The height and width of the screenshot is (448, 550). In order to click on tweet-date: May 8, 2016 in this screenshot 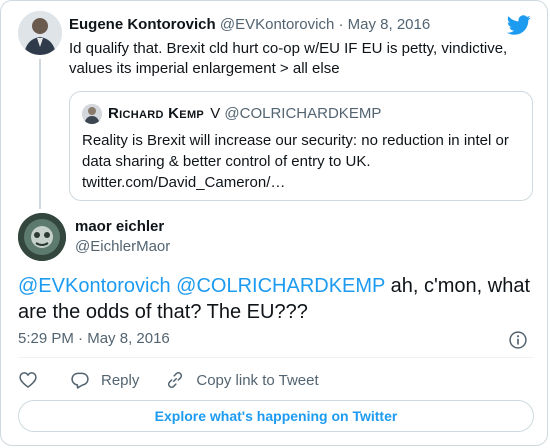, I will do `click(128, 338)`.